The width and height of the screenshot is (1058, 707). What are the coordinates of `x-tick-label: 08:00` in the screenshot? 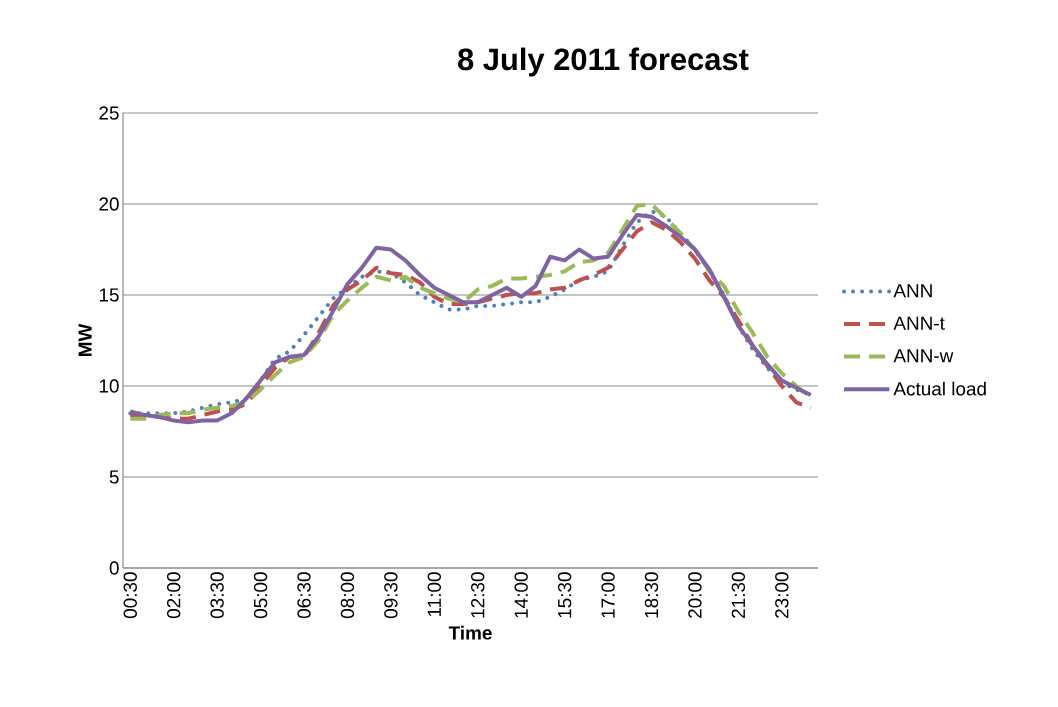 It's located at (347, 595).